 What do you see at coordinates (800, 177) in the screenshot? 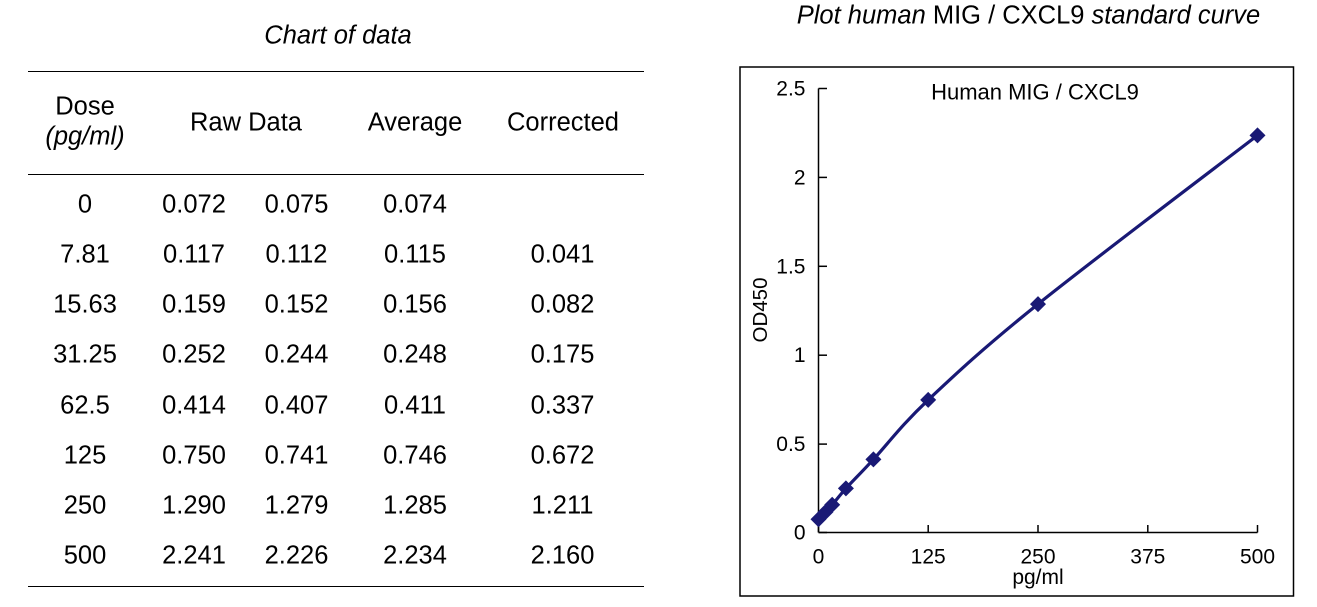
I see `svg-text: 2` at bounding box center [800, 177].